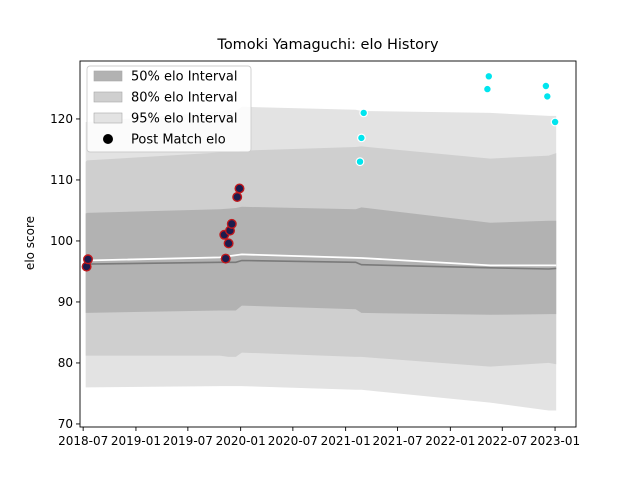  I want to click on y-tick-label-120: 120, so click(61, 119).